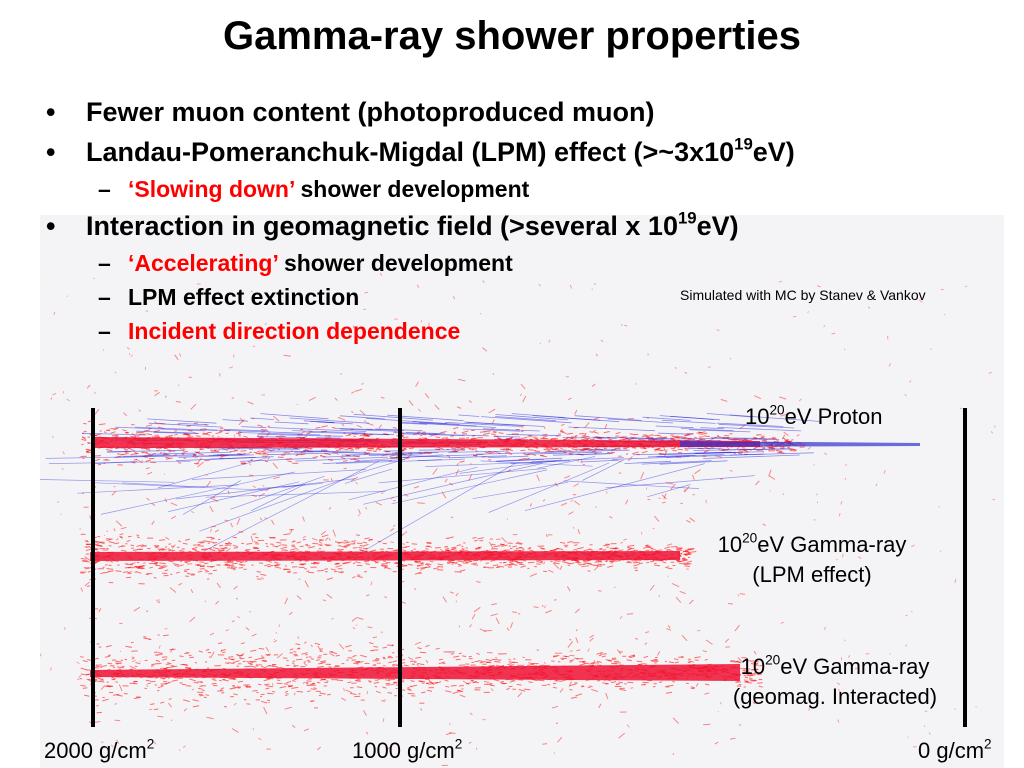 This screenshot has height=768, width=1024. What do you see at coordinates (800, 444) in the screenshot?
I see `proton-shower-blue-tail` at bounding box center [800, 444].